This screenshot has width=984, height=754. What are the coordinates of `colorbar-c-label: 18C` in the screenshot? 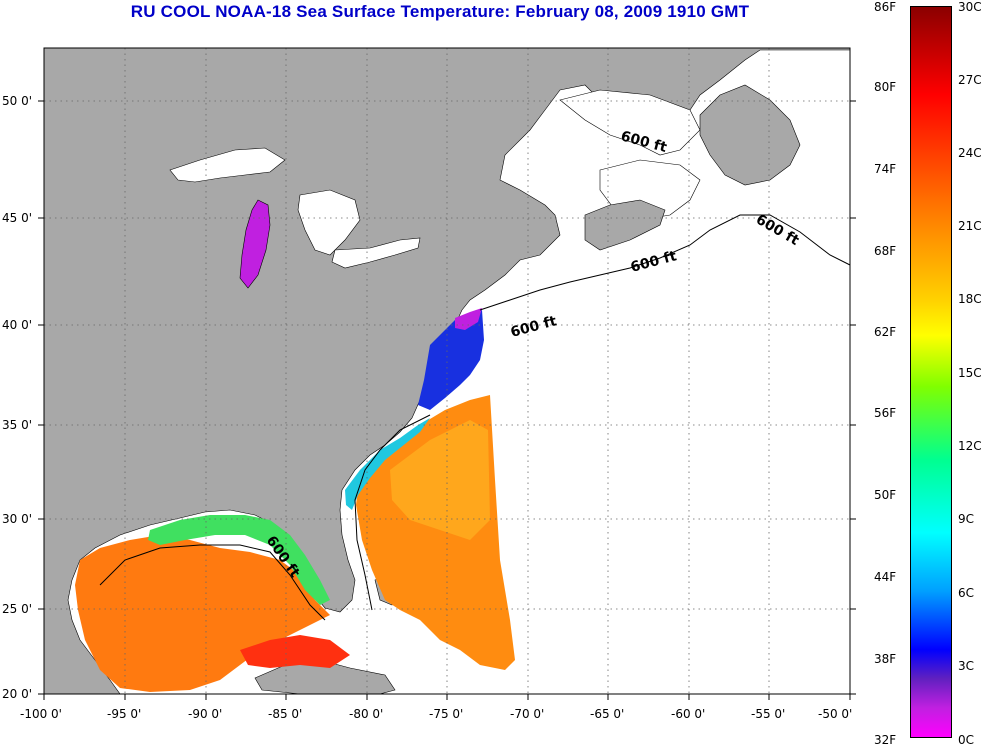 It's located at (970, 299).